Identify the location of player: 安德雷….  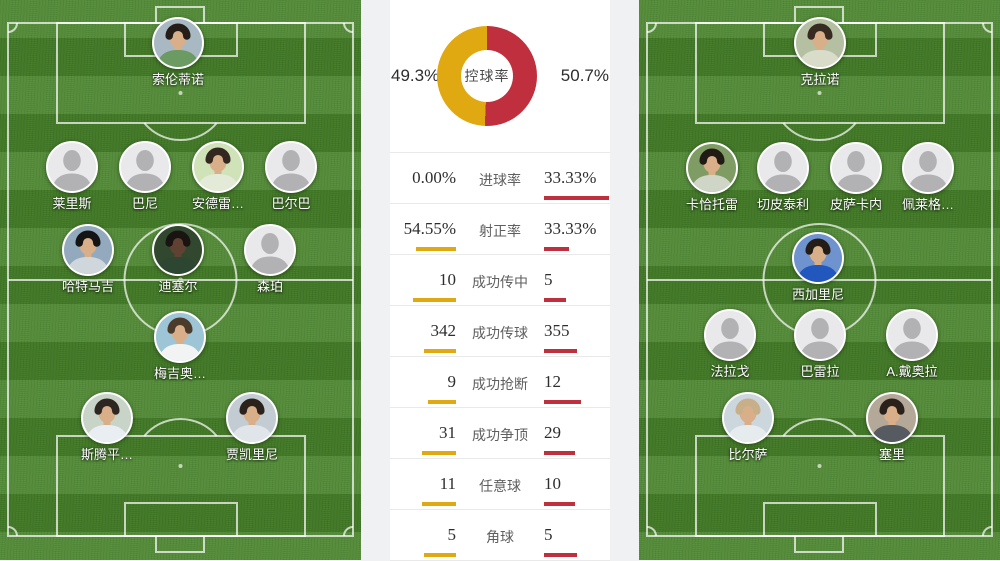
(218, 176).